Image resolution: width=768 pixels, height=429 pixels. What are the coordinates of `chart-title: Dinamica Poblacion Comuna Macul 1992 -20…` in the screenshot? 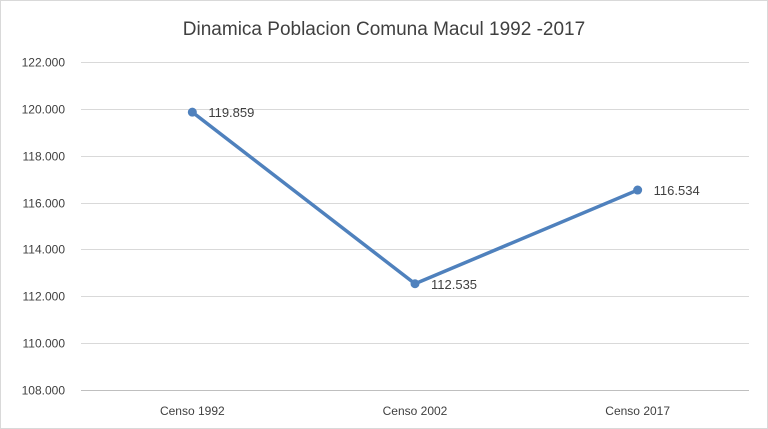 It's located at (384, 29).